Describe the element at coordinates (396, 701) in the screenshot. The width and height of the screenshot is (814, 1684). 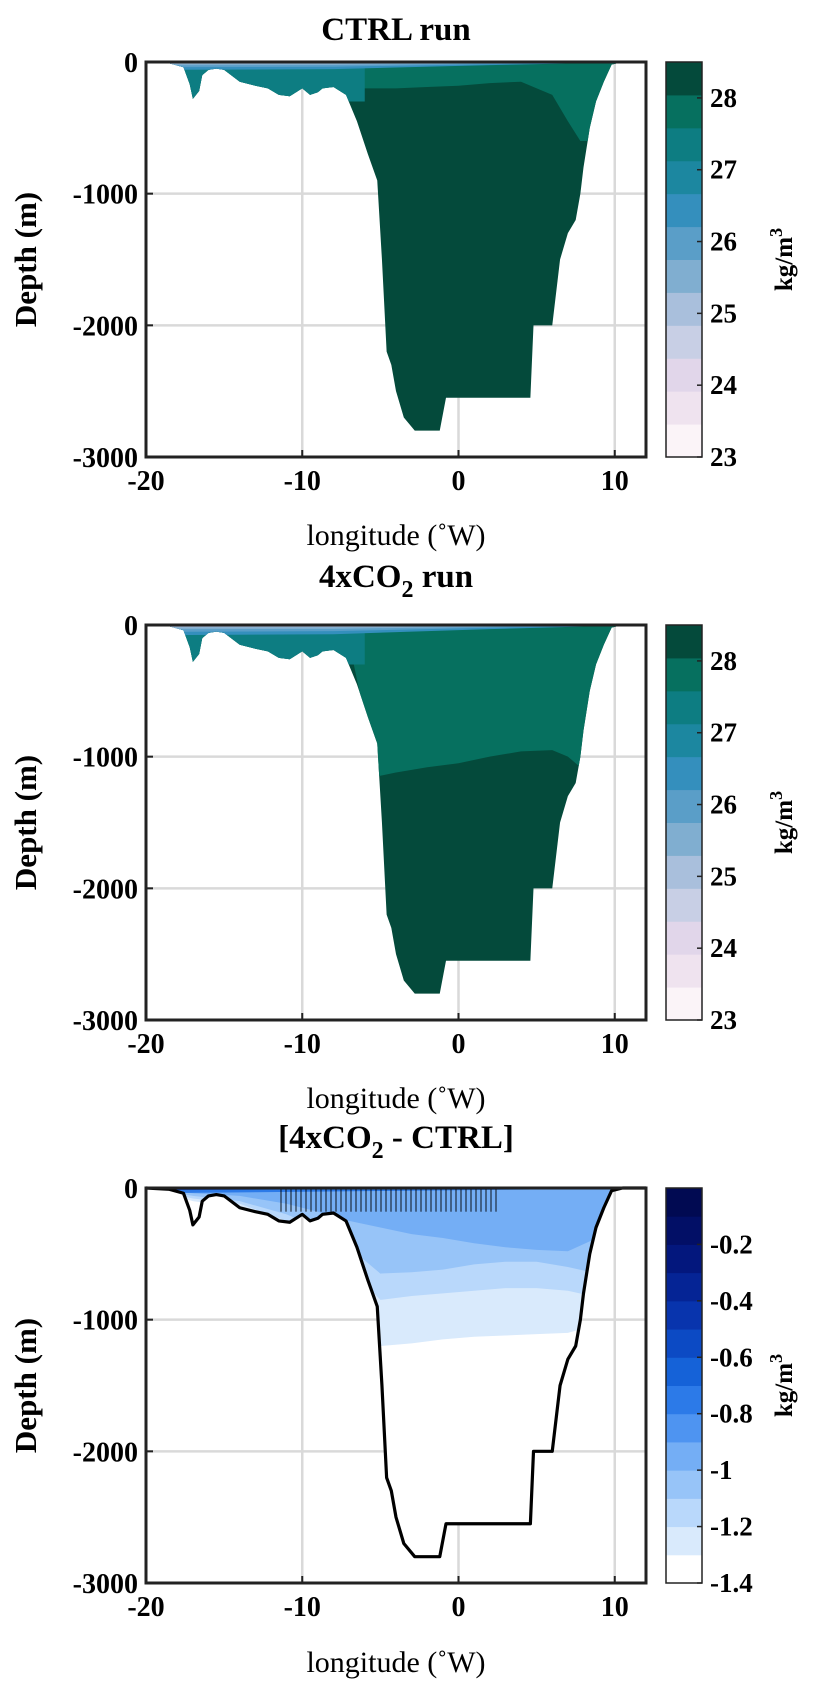
I see `intermediate-water-region` at that location.